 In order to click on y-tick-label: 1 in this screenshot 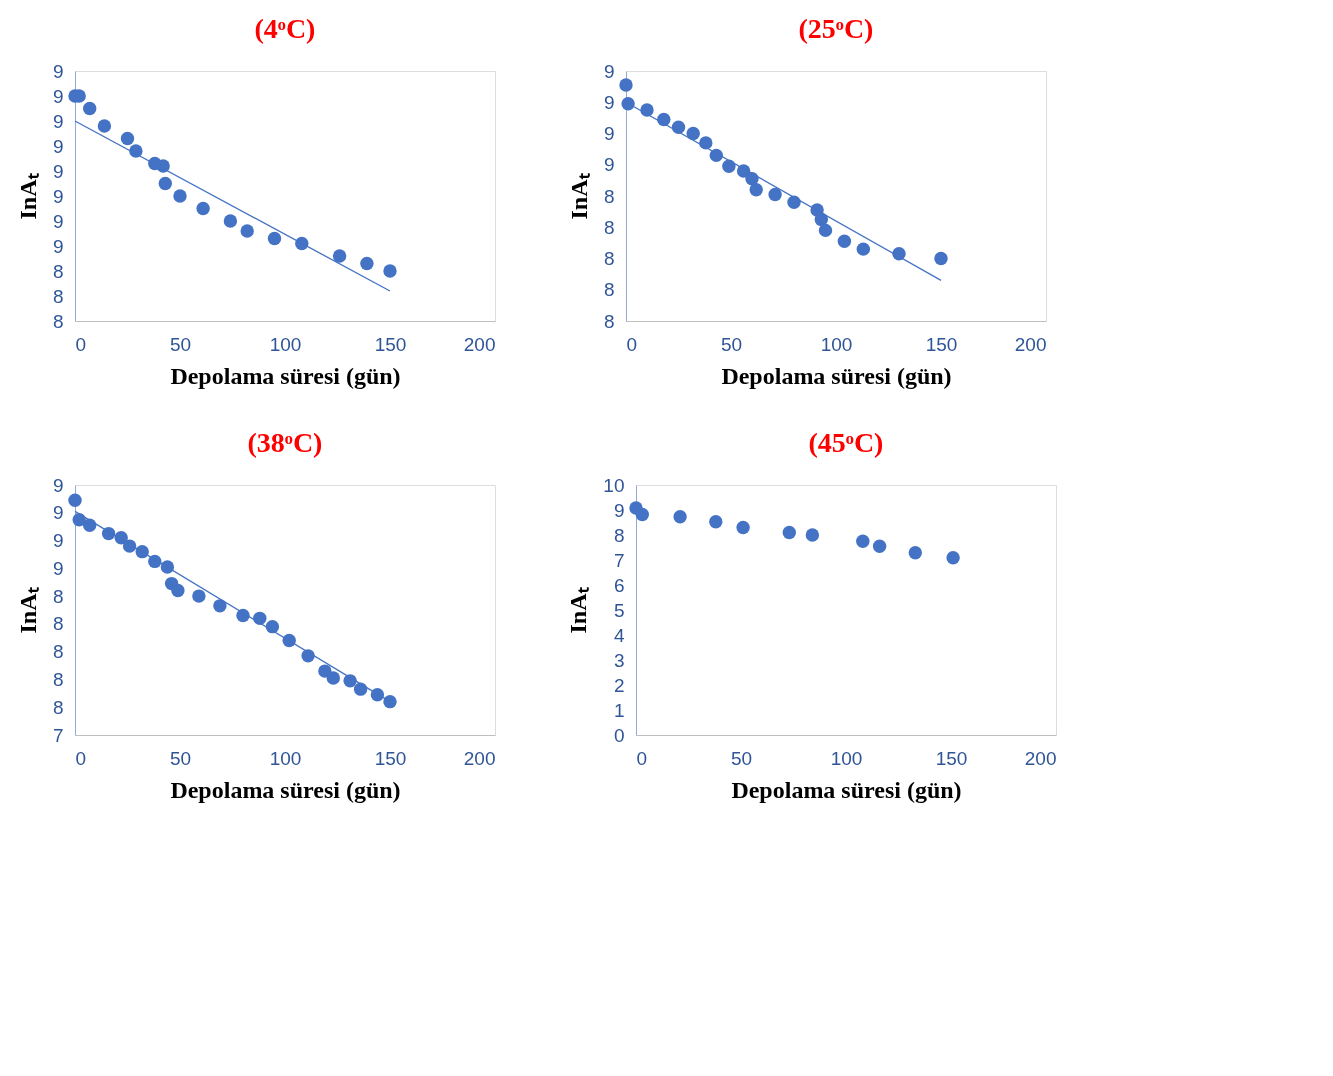, I will do `click(619, 710)`.